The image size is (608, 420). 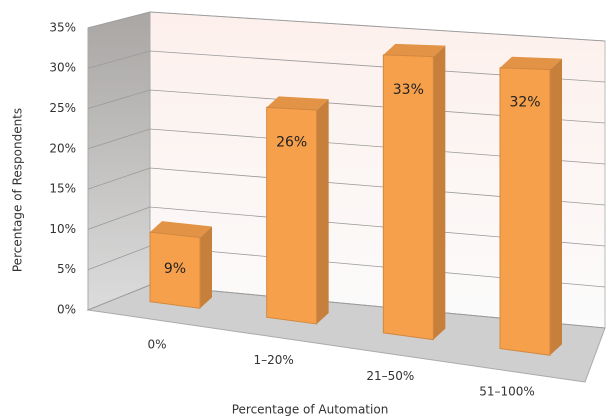 What do you see at coordinates (62, 27) in the screenshot?
I see `y-tick-label: 35%` at bounding box center [62, 27].